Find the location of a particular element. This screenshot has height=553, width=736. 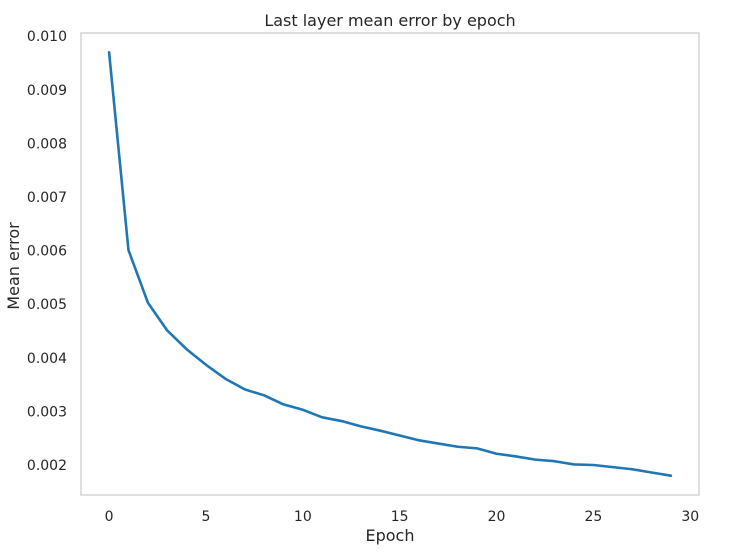

y-tick-label: 0.006 is located at coordinates (47, 252).